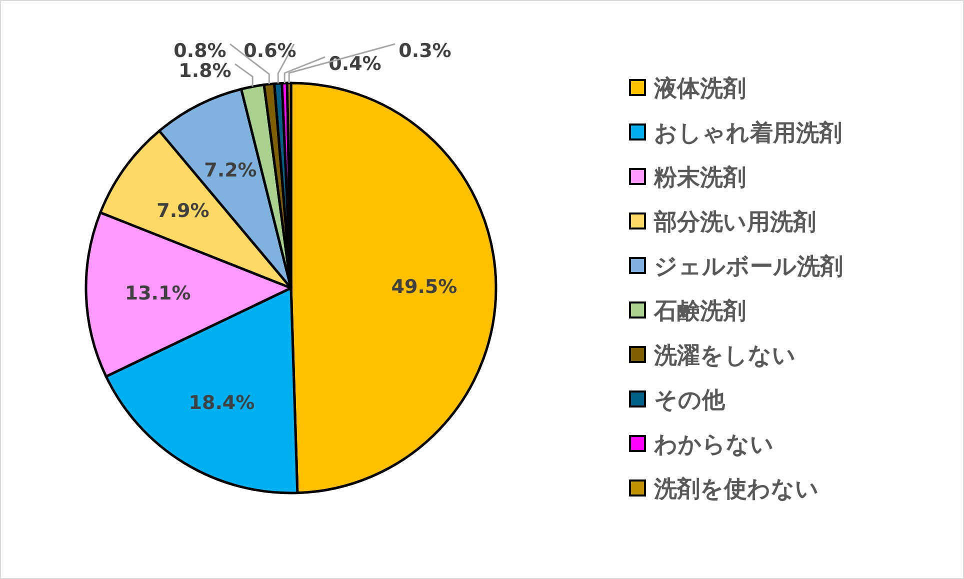  Describe the element at coordinates (230, 170) in the screenshot. I see `data-label: 7.2%` at that location.